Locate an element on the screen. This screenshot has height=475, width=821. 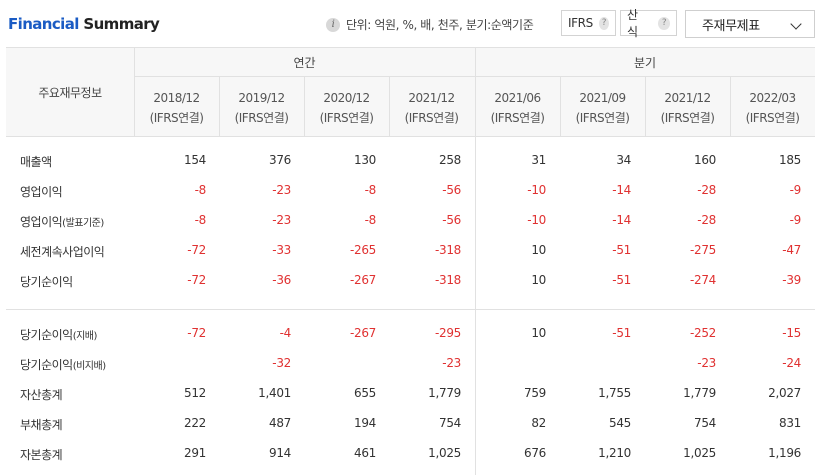
row-label: 자산총계 is located at coordinates (41, 394).